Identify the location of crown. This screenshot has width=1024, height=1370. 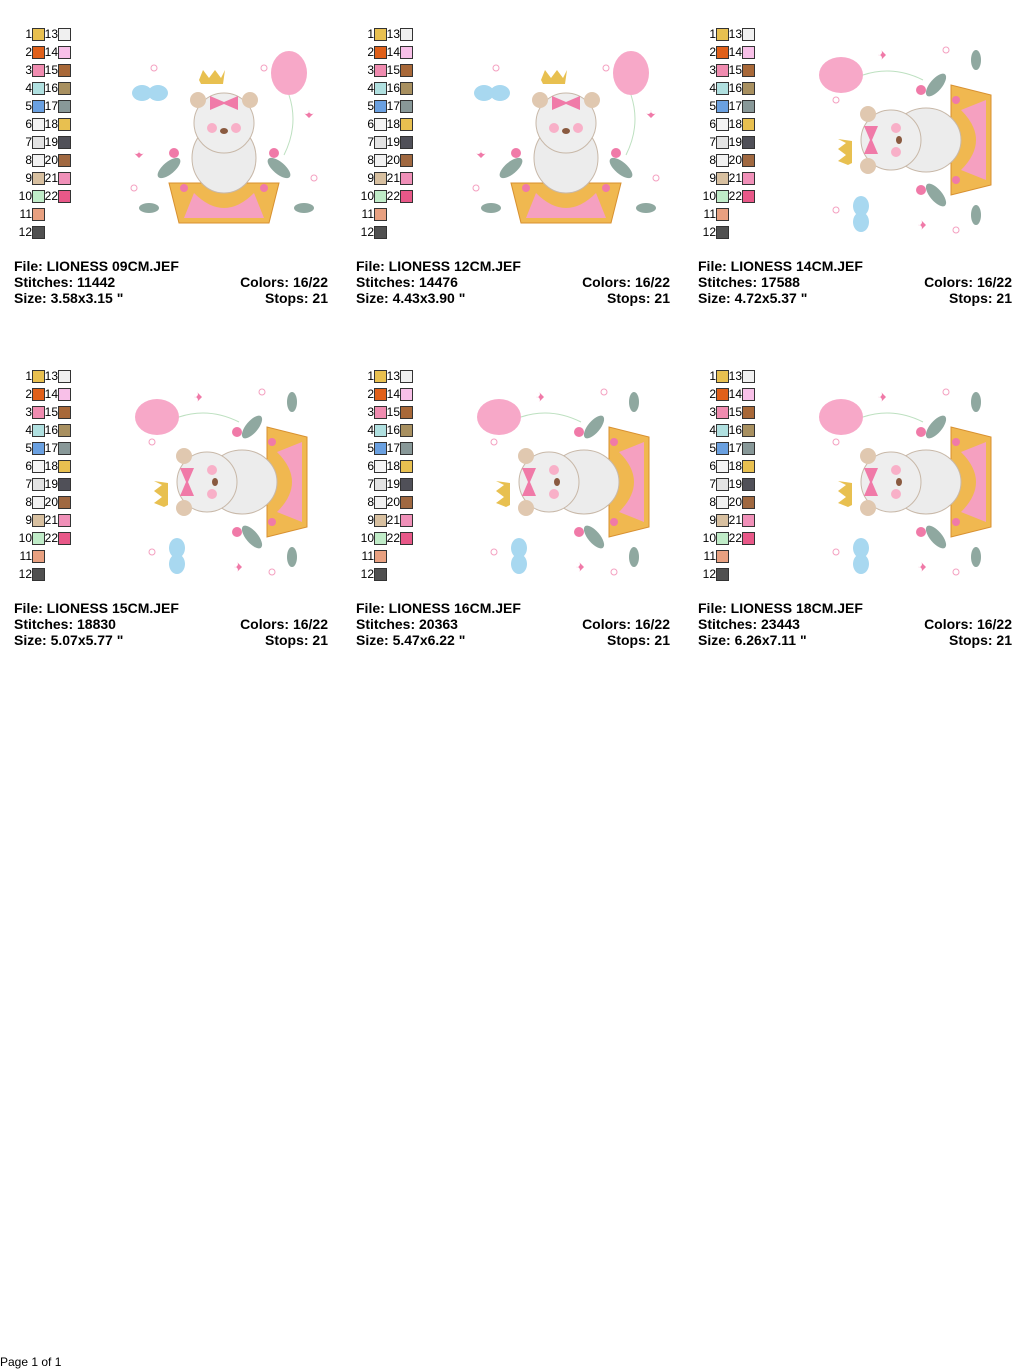
(503, 494).